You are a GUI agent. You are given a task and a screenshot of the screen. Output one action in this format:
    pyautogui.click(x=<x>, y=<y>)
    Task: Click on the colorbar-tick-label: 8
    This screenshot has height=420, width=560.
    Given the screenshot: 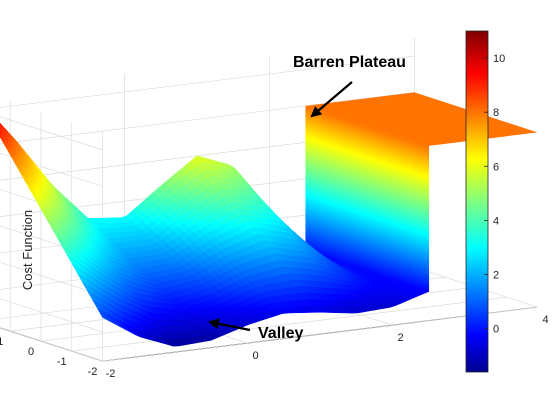 What is the action you would take?
    pyautogui.click(x=496, y=113)
    